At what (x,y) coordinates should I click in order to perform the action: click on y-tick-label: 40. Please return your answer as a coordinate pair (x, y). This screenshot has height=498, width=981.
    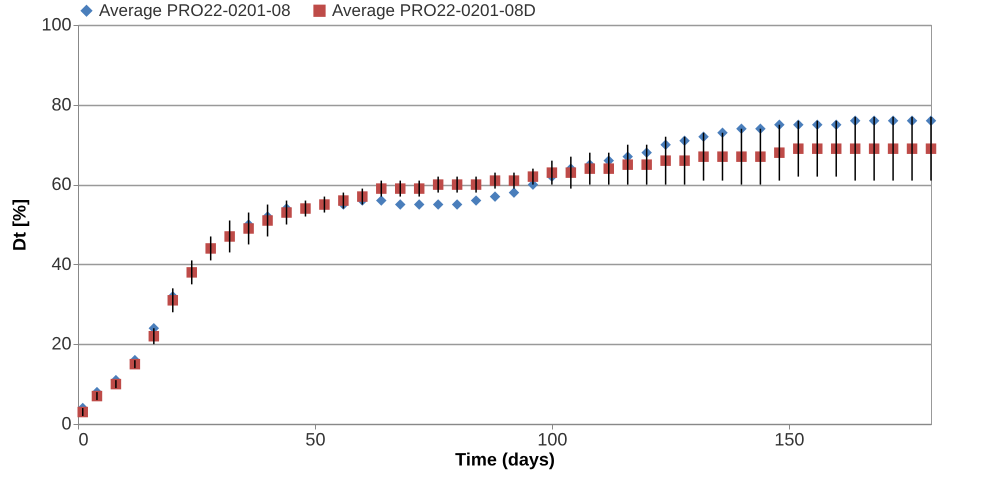
    Looking at the image, I should click on (61, 264).